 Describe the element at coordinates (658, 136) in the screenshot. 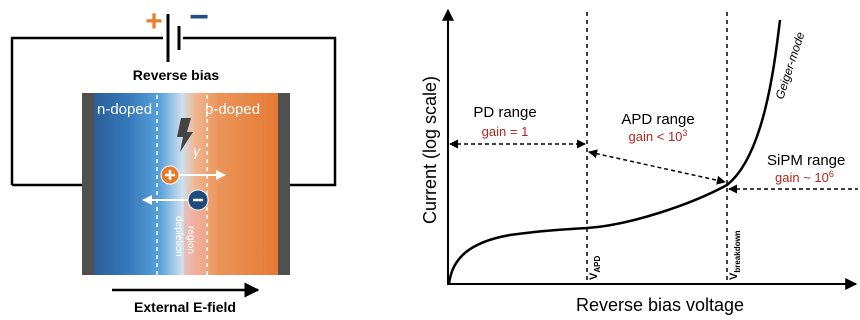

I see `apd-gain-label: gain < 103` at that location.